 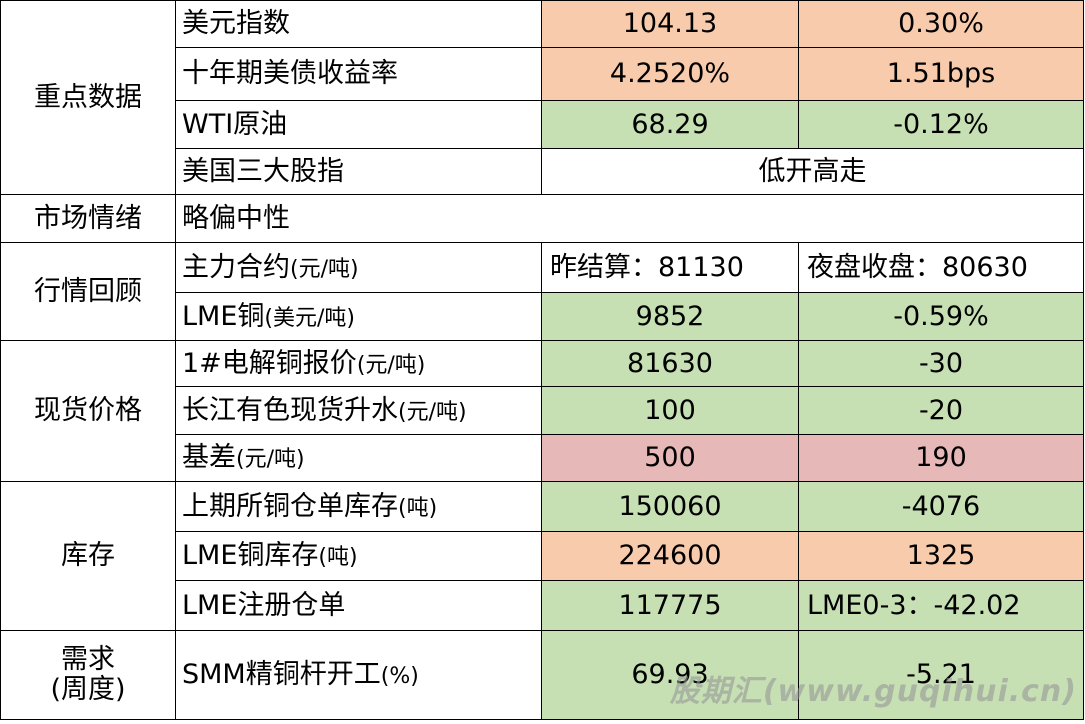 I want to click on lme-cu-change: -0.59%, so click(x=941, y=316).